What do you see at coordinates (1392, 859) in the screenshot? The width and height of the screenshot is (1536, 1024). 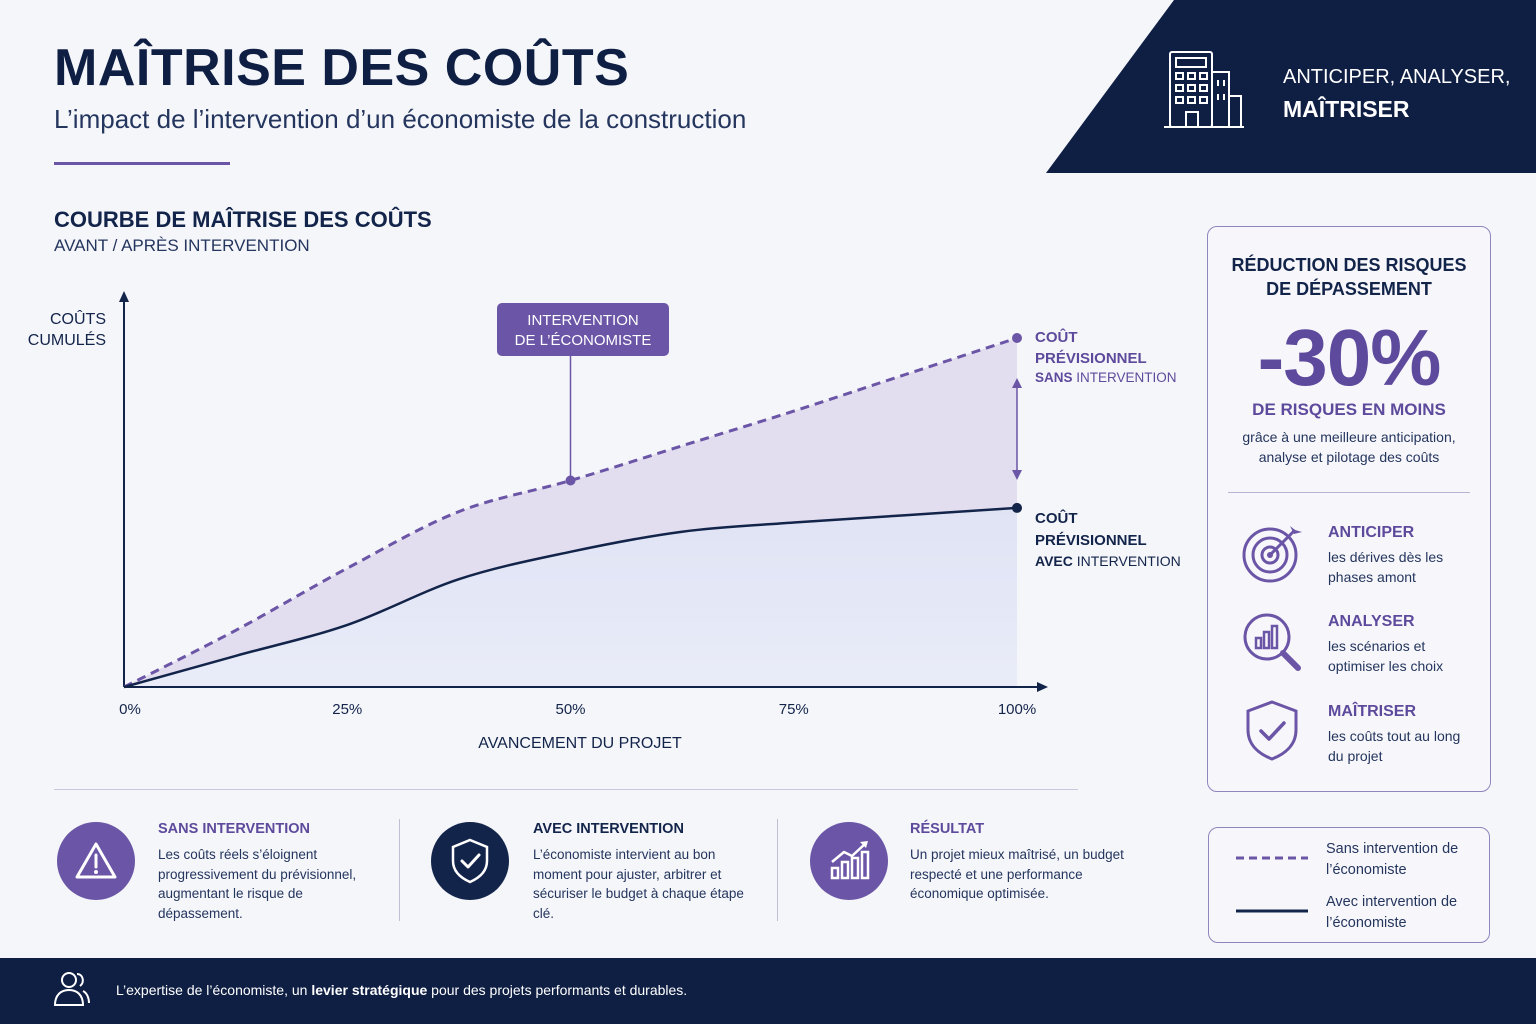 I see `legend-label-sans: Sans intervention de l’économiste` at bounding box center [1392, 859].